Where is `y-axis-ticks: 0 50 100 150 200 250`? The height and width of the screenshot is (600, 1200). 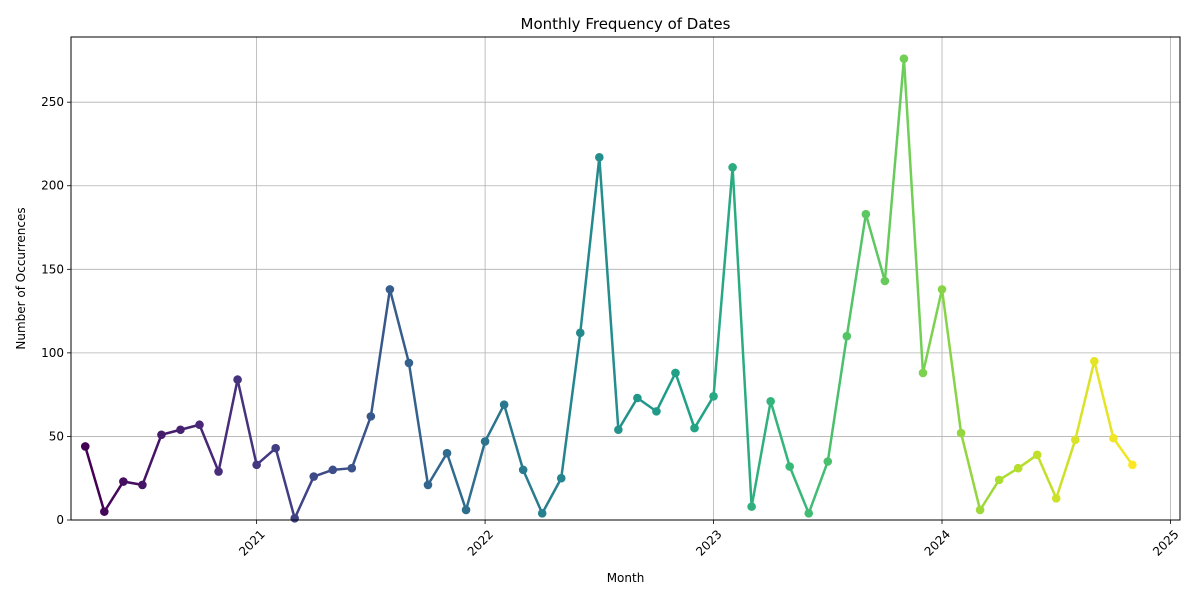
y-axis-ticks: 0 50 100 150 200 250 is located at coordinates (56, 311).